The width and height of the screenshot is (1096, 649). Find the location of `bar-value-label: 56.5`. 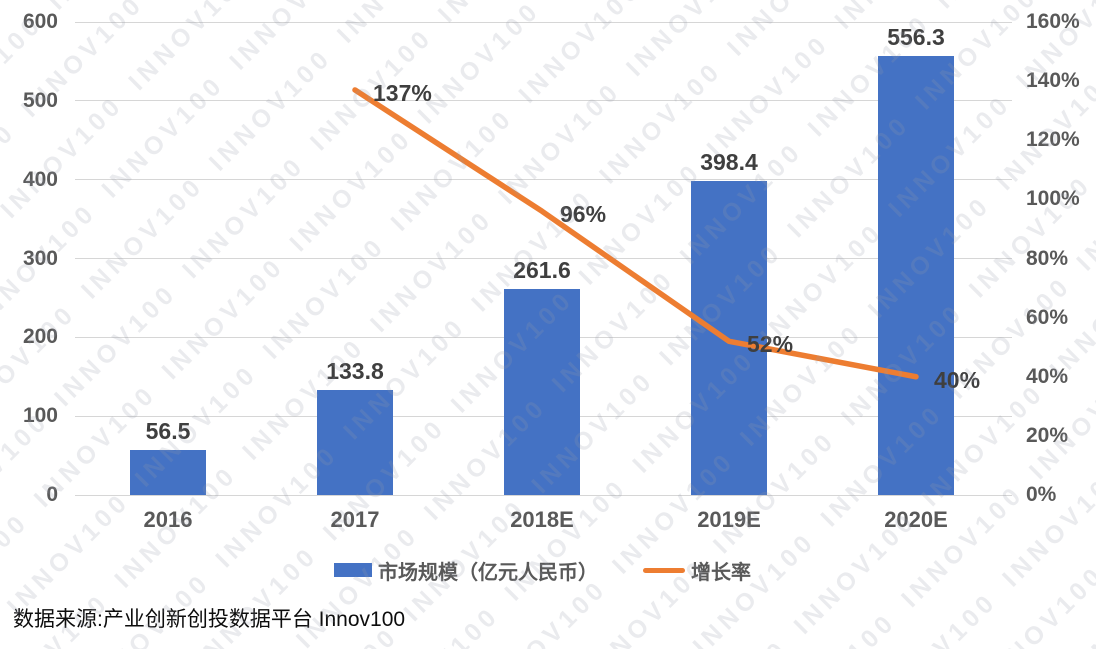

bar-value-label: 56.5 is located at coordinates (168, 431).